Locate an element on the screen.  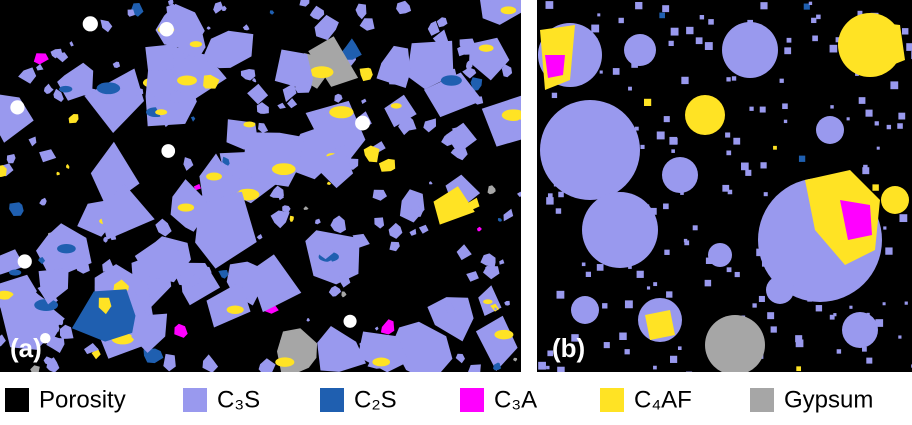
legend: Porosity C₃S C₂S C₃A C₄AF Gypsum is located at coordinates (439, 399).